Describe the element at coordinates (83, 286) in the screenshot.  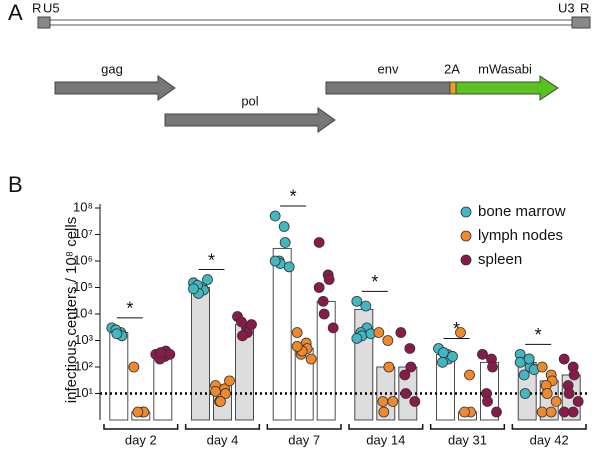
I see `y-tick-label: 10⁵` at that location.